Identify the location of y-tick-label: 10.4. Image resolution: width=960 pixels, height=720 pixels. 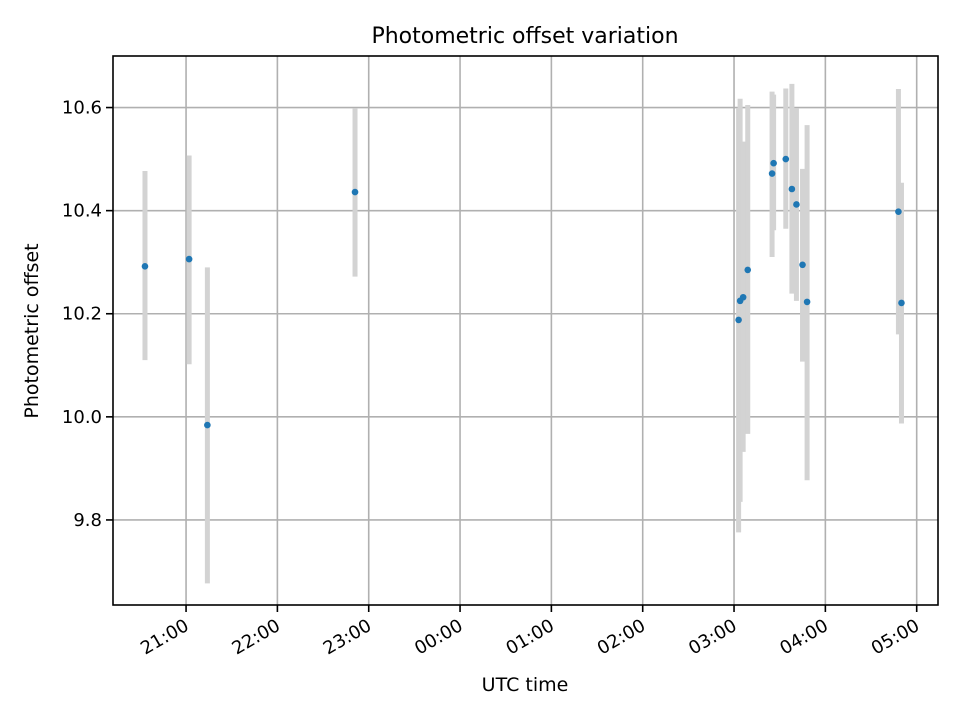
(82, 211).